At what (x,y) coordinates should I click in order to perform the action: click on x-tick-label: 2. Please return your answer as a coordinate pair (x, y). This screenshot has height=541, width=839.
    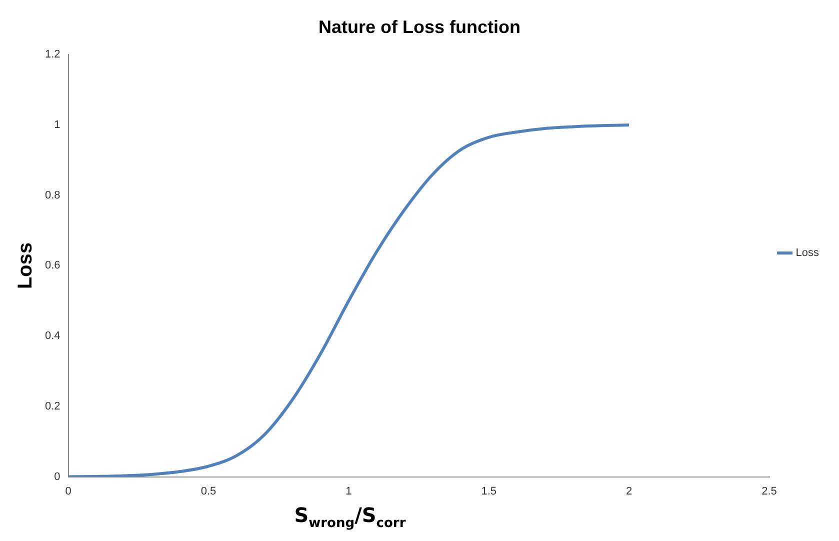
    Looking at the image, I should click on (629, 491).